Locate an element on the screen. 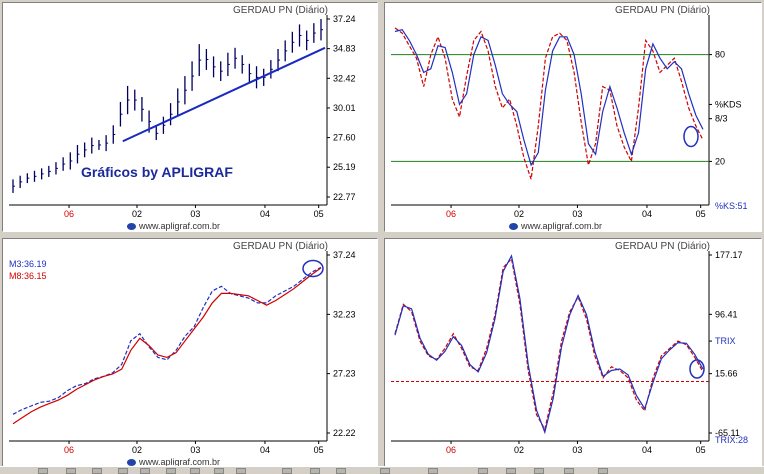 The width and height of the screenshot is (764, 474). y-tick-label: 32.23 is located at coordinates (344, 314).